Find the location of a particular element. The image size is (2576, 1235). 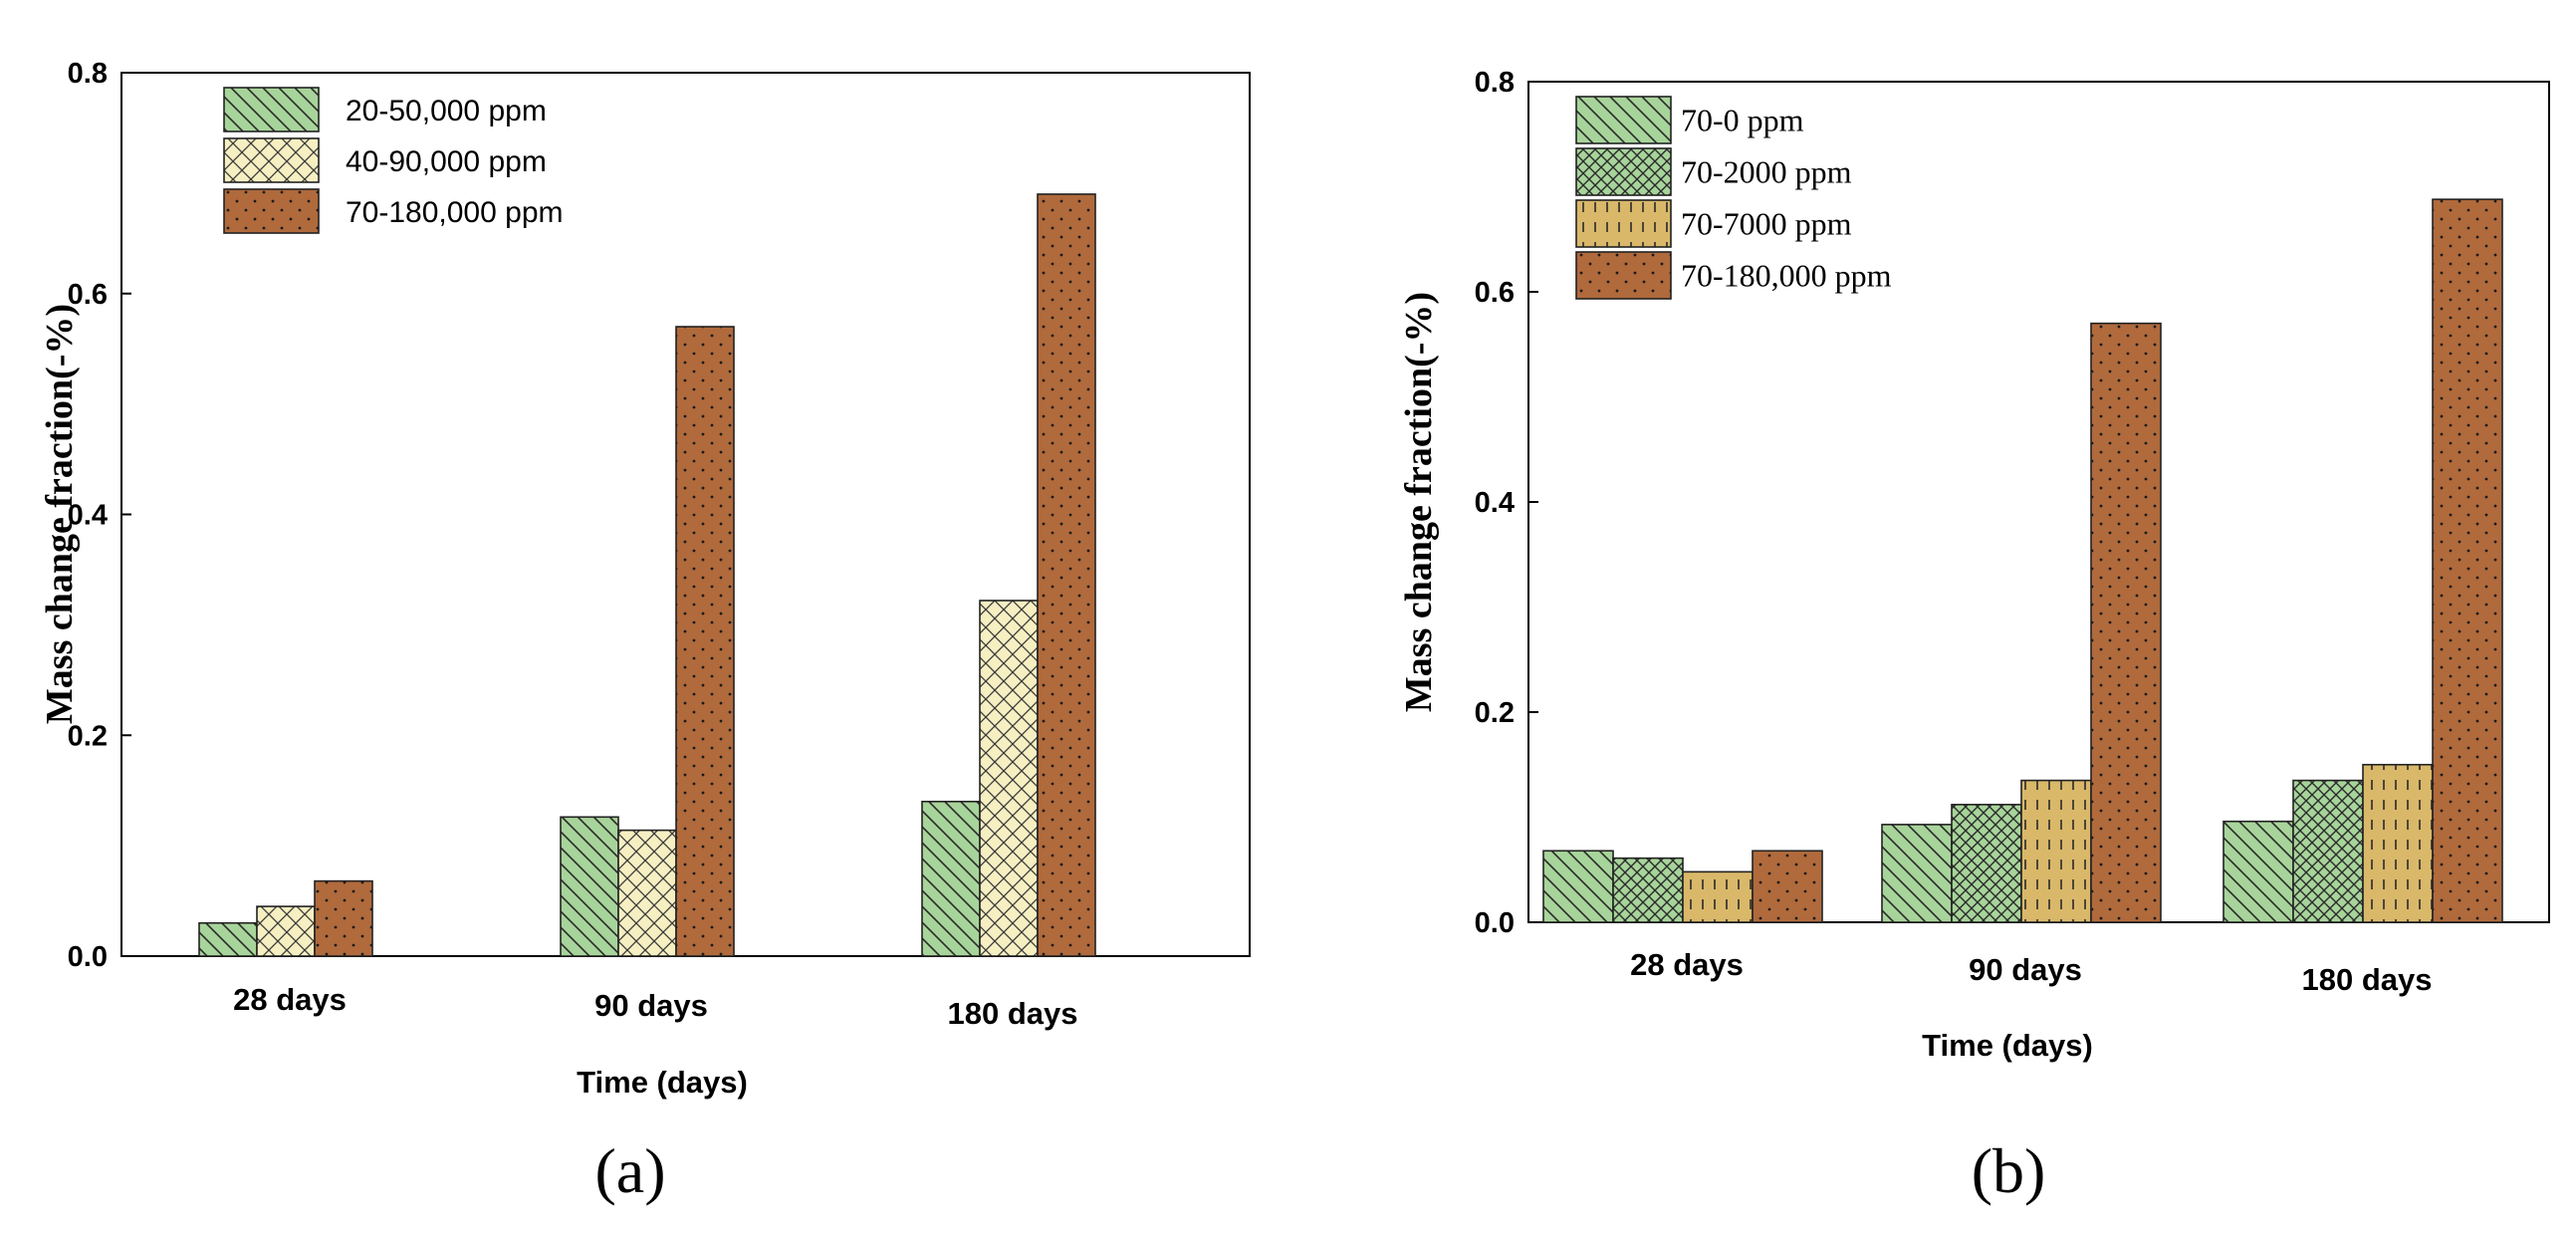

panel-label-a: (a) is located at coordinates (629, 1170).